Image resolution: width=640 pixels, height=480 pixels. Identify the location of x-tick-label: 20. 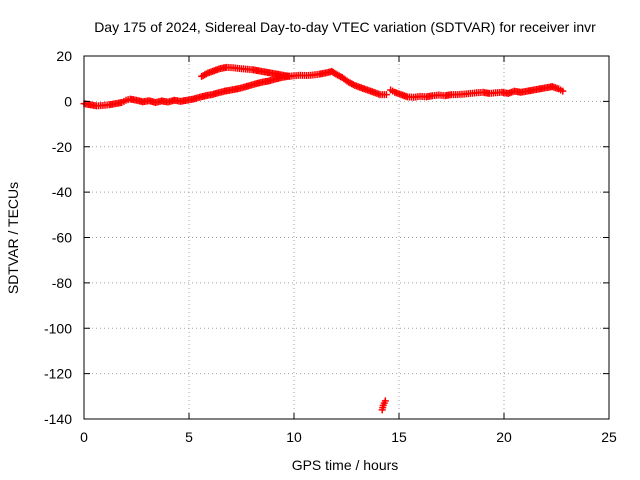
(504, 437).